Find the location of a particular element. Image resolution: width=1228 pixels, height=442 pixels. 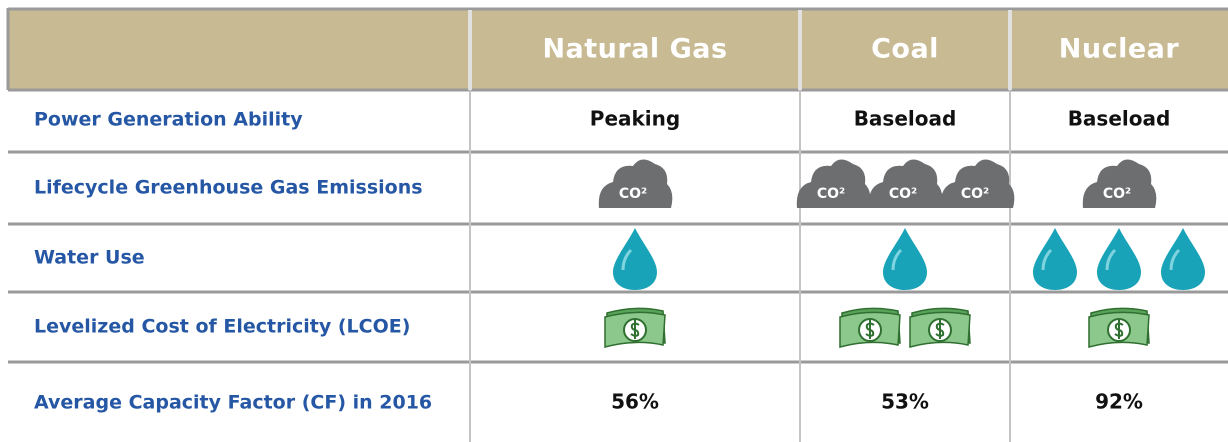

column-header: Natural Gas is located at coordinates (634, 49).